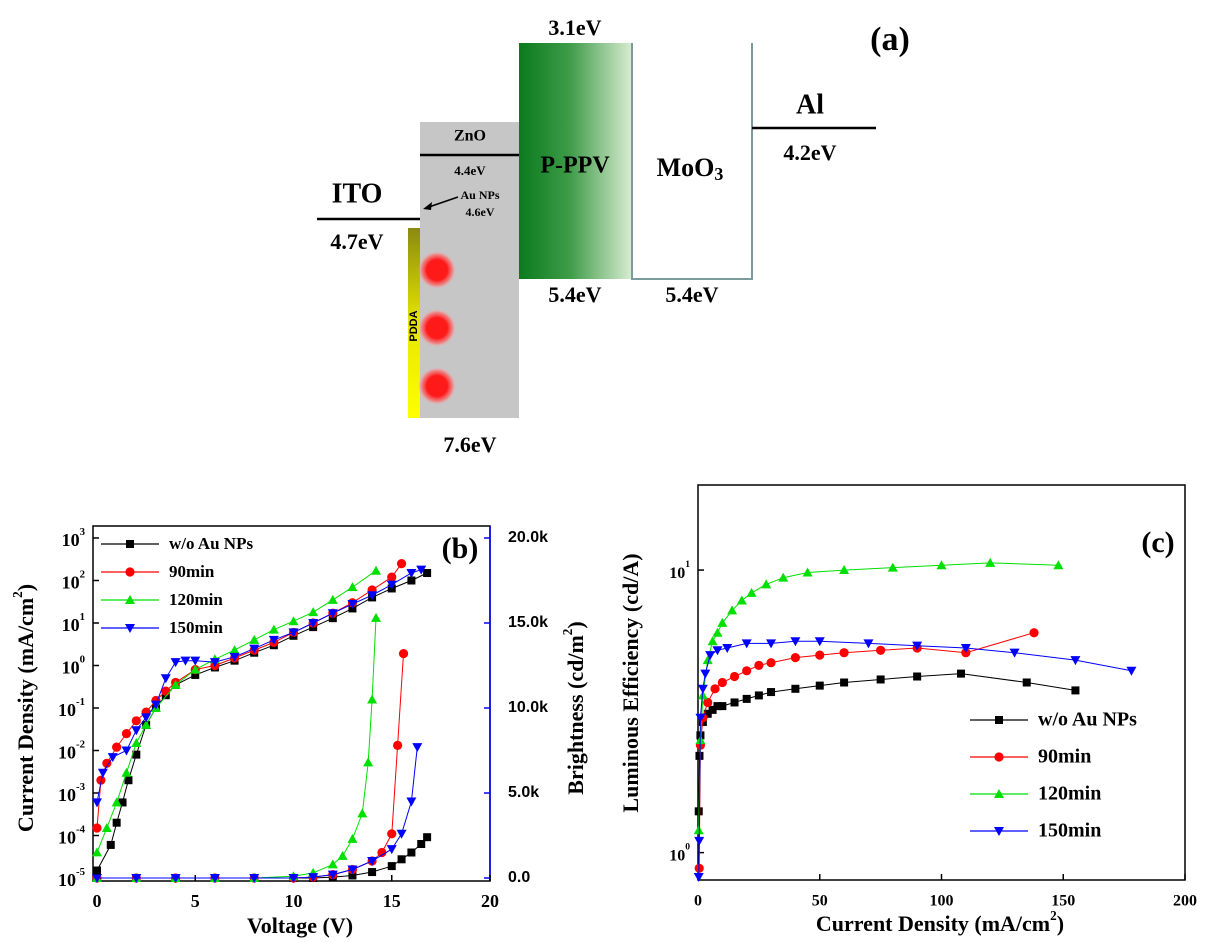 Image resolution: width=1209 pixels, height=942 pixels. I want to click on y-tick-label: 10¹, so click(73, 623).